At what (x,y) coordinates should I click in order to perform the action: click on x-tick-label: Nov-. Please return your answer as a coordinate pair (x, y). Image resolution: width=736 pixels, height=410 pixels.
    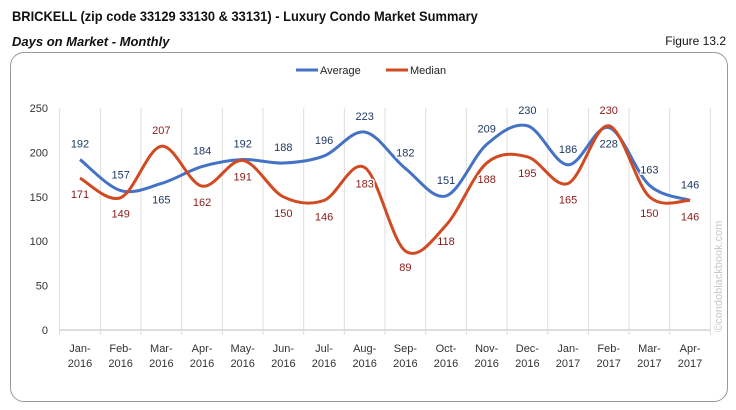
    Looking at the image, I should click on (487, 349).